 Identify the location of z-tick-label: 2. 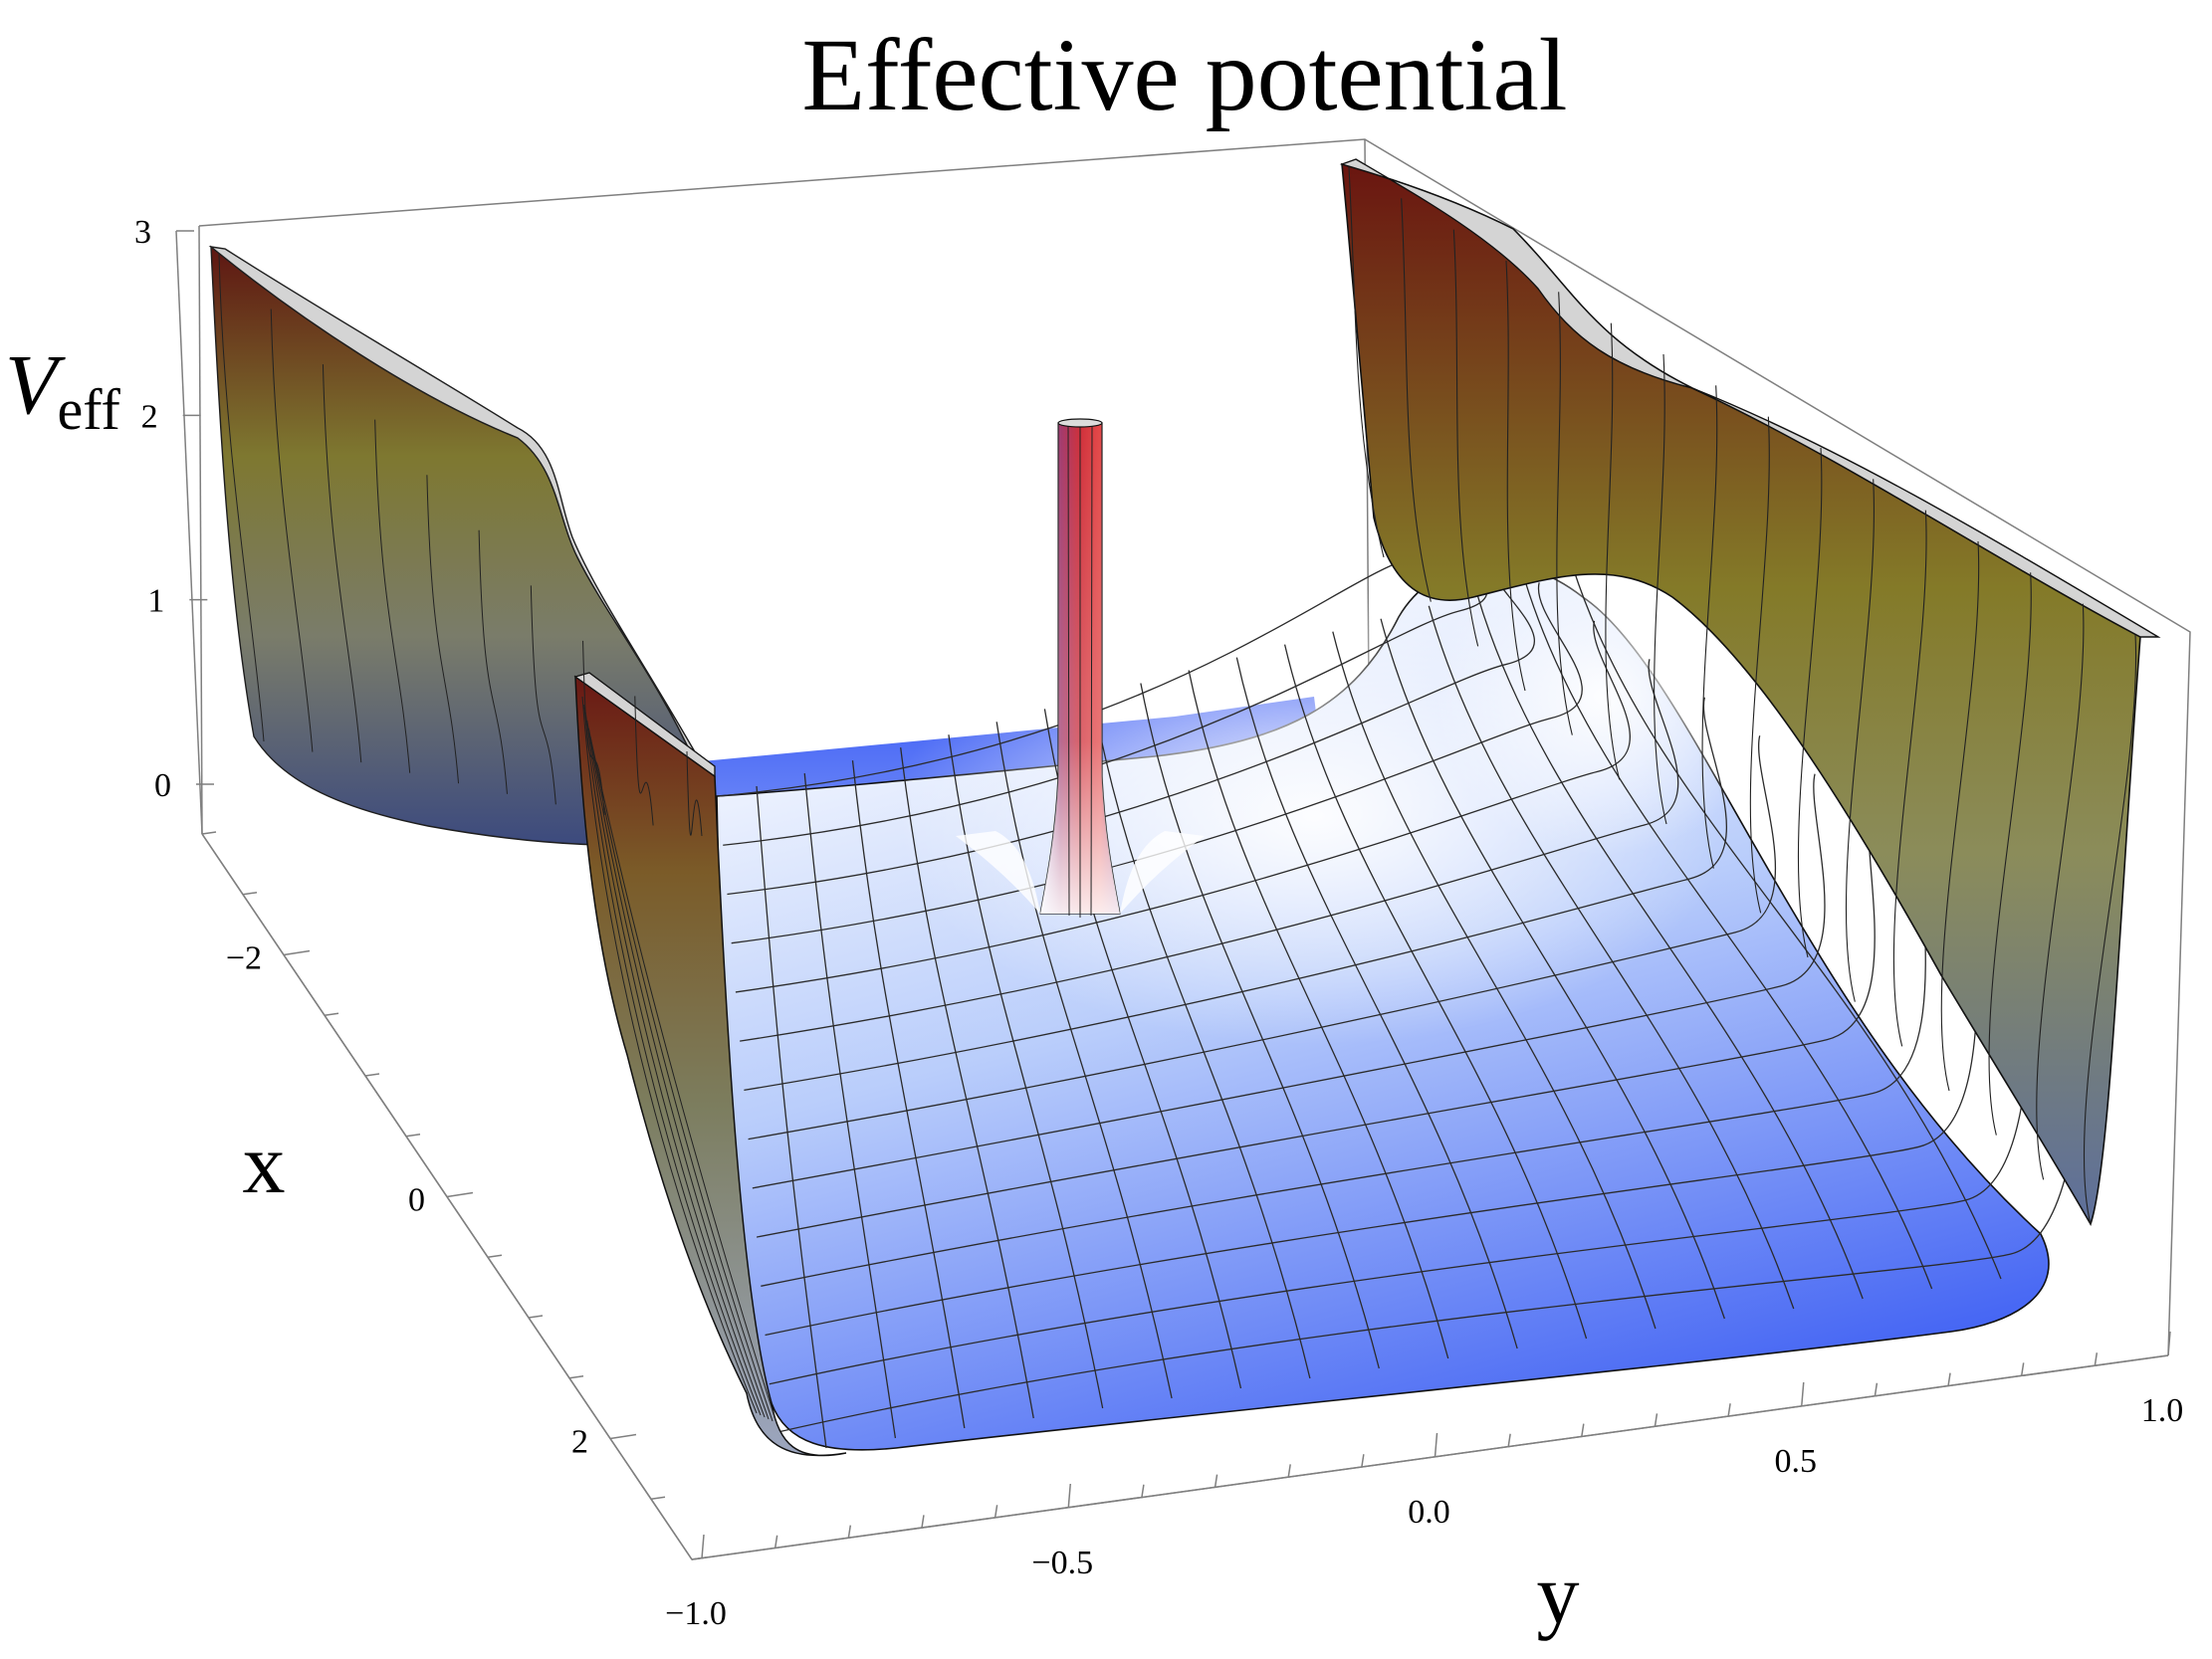
(149, 416).